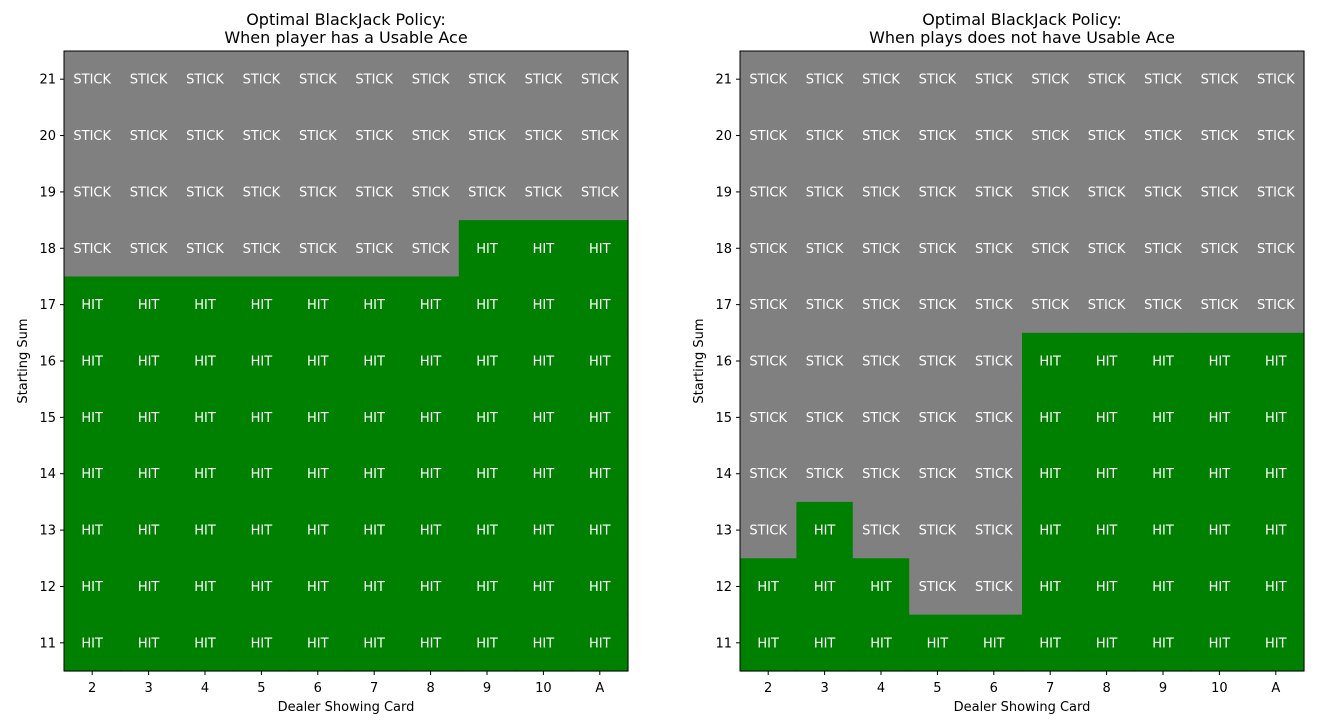 The width and height of the screenshot is (1322, 723). Describe the element at coordinates (937, 688) in the screenshot. I see `x-tick-label: 5` at that location.